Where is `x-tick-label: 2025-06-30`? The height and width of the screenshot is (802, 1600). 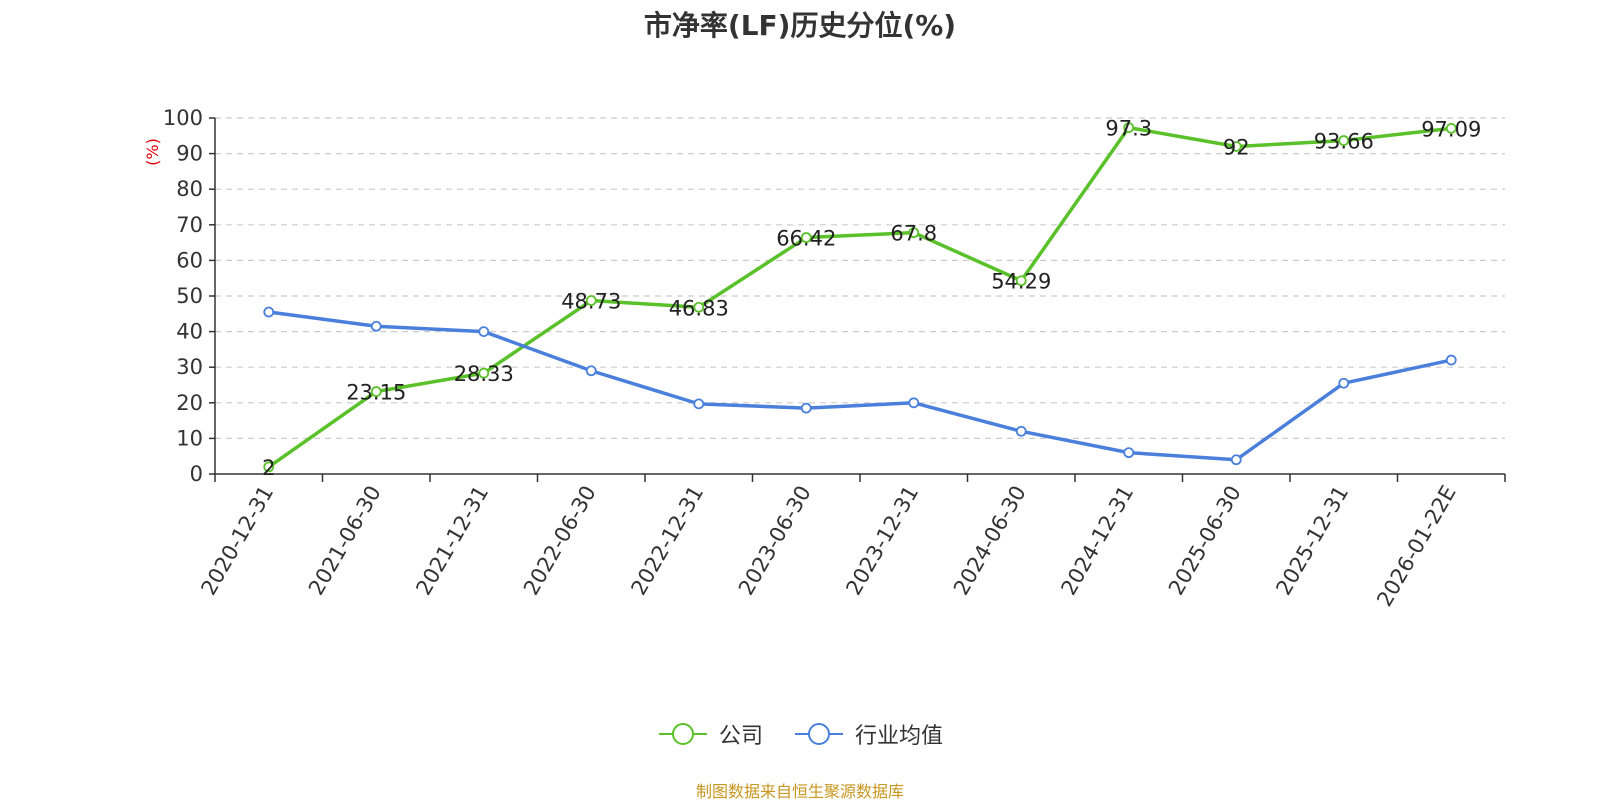 x-tick-label: 2025-06-30 is located at coordinates (1205, 541).